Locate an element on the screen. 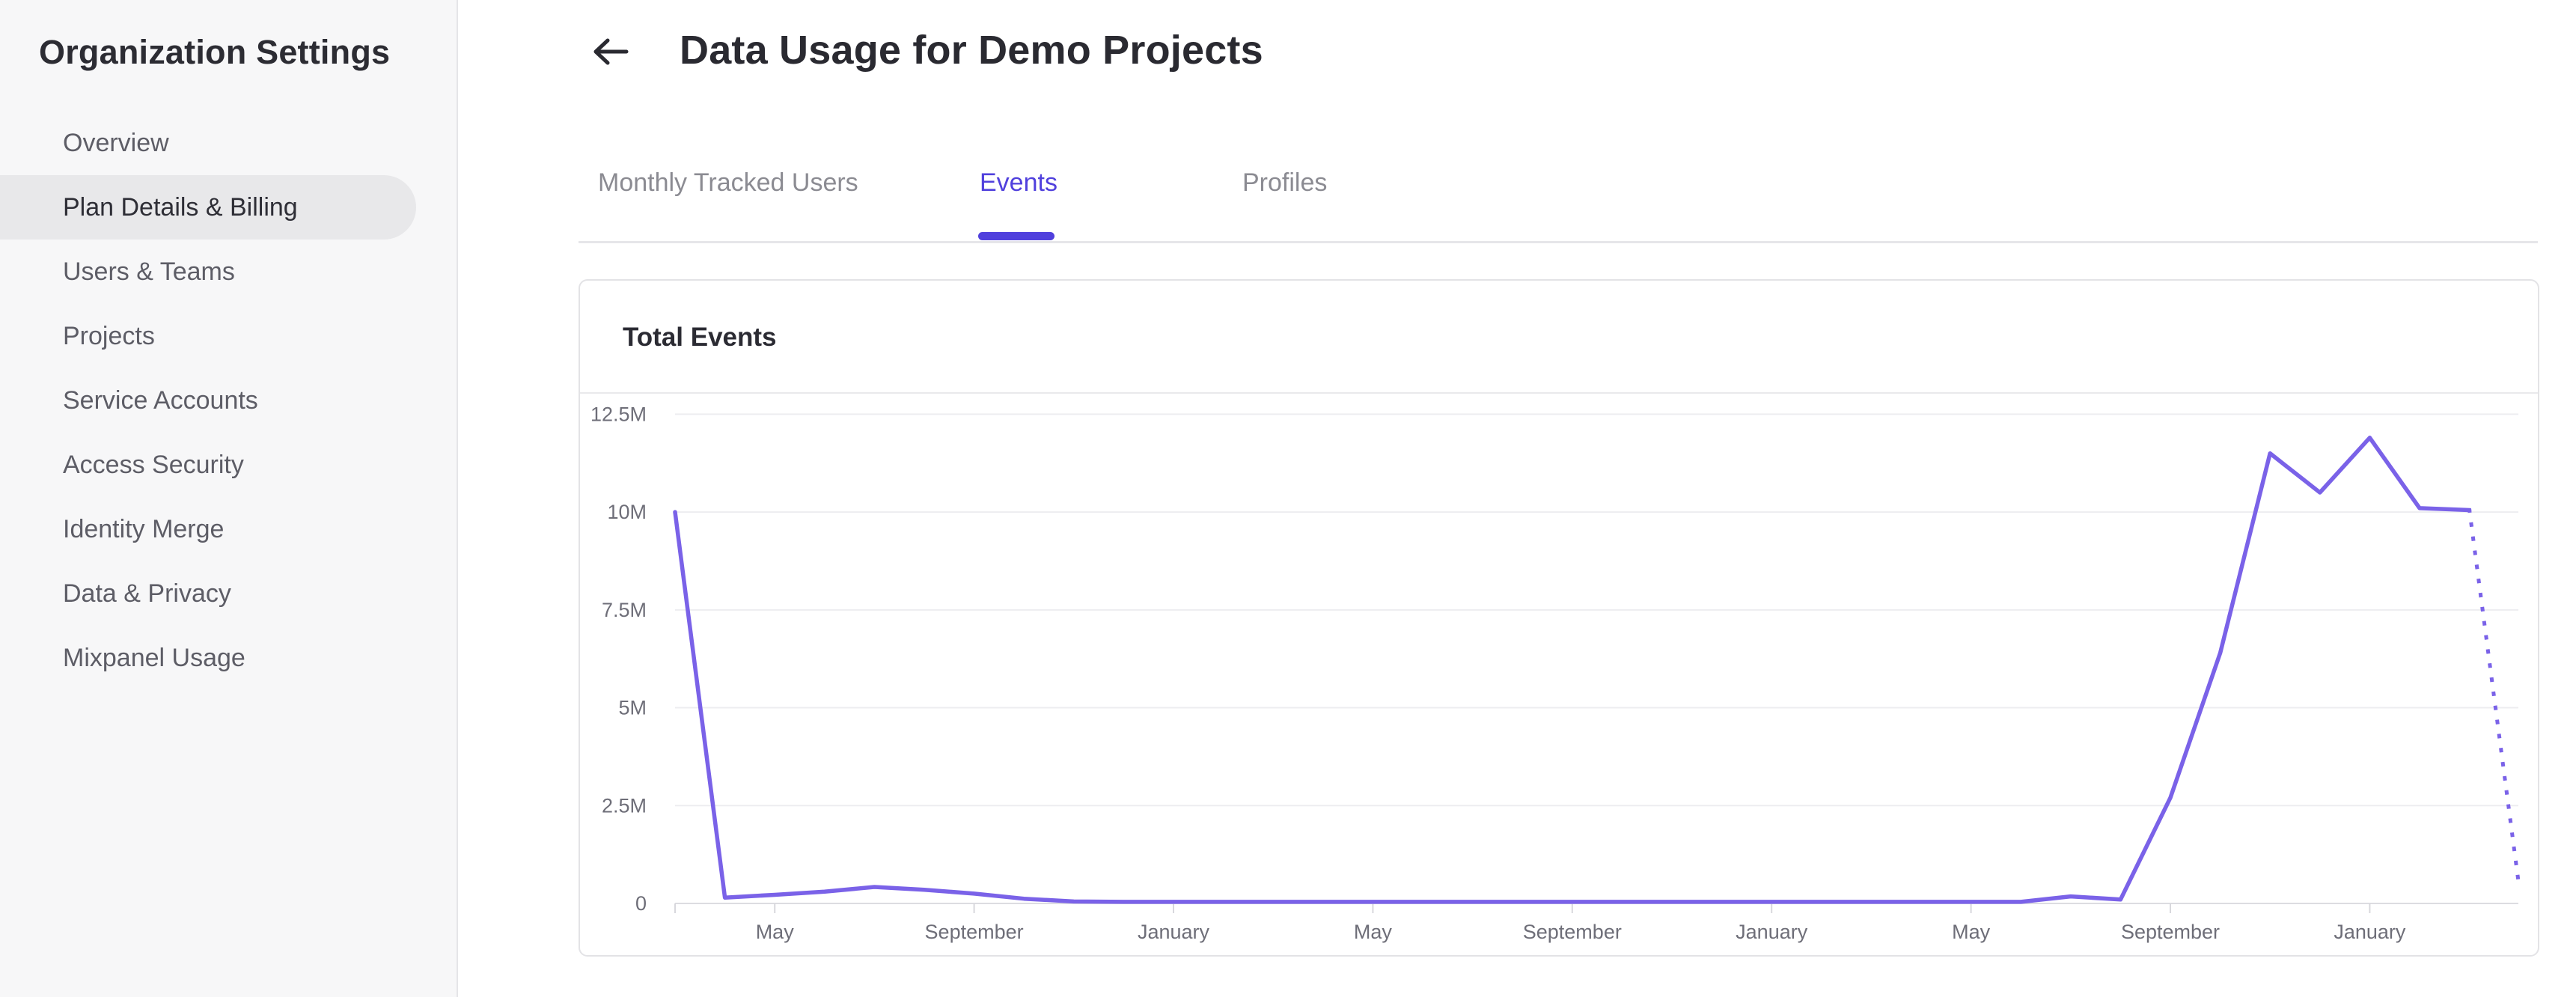  y-axis-label: 2.5M is located at coordinates (624, 805).